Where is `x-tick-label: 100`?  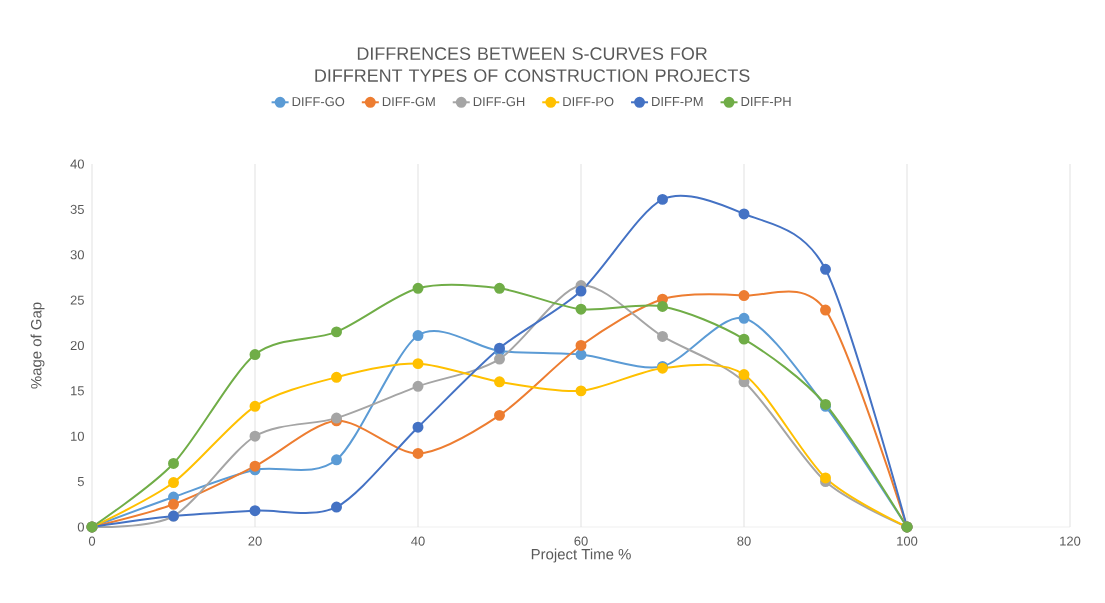 x-tick-label: 100 is located at coordinates (907, 541).